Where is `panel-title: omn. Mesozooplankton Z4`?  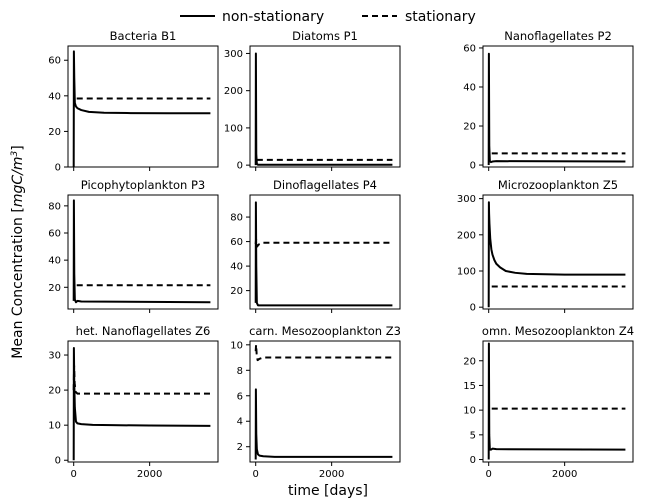
panel-title: omn. Mesozooplankton Z4 is located at coordinates (558, 331).